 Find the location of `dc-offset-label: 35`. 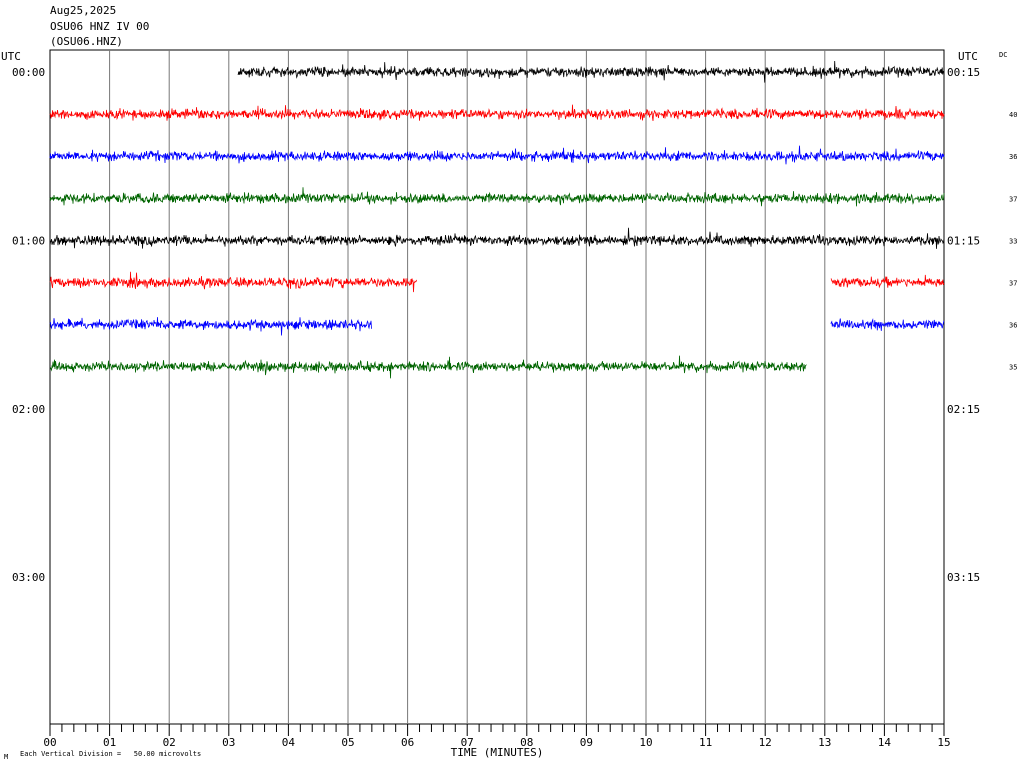

dc-offset-label: 35 is located at coordinates (1013, 368).